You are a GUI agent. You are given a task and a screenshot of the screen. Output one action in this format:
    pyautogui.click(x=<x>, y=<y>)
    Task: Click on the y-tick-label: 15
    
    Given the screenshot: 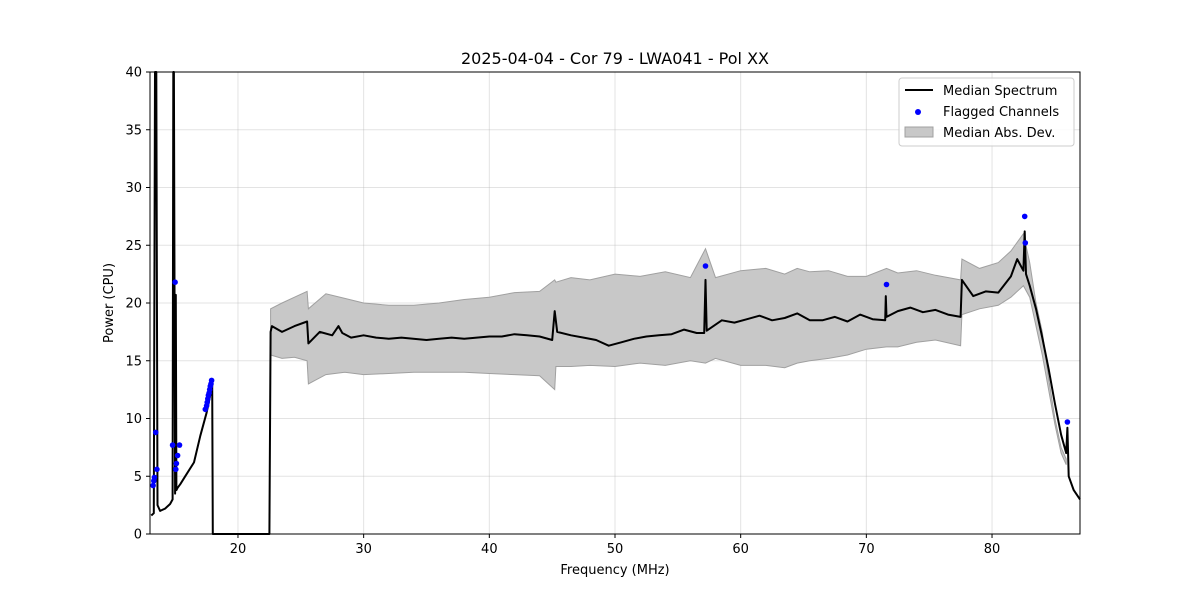 What is the action you would take?
    pyautogui.click(x=133, y=361)
    